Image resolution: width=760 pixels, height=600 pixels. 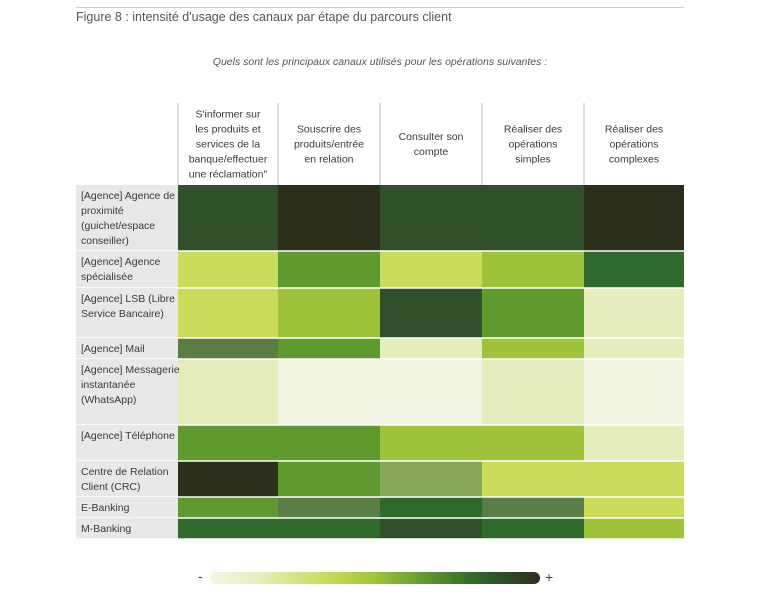 I want to click on row-label: [Agence] LSB (Libre Service Bancaire), so click(x=128, y=306).